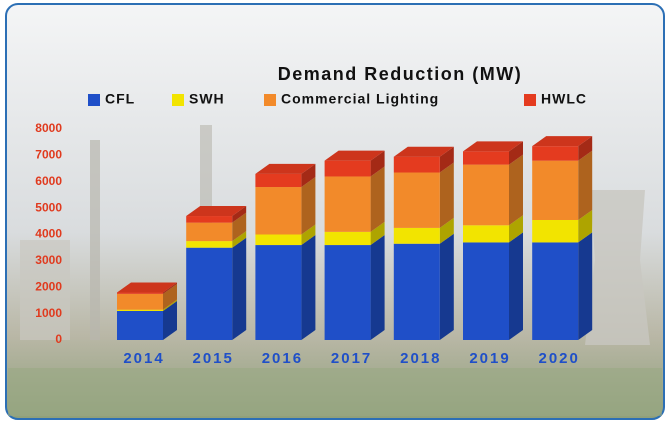 Image resolution: width=670 pixels, height=423 pixels. Describe the element at coordinates (213, 358) in the screenshot. I see `x-tick-label: 2015` at that location.